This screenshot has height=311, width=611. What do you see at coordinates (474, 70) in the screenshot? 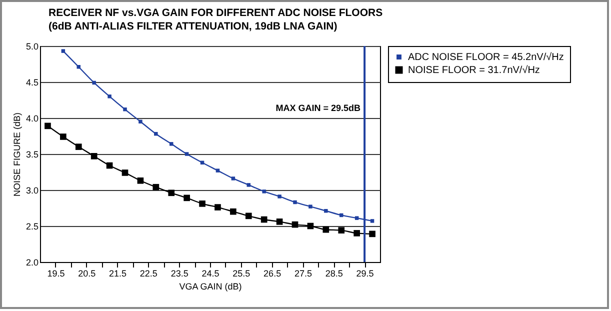
I see `legend-label: NOISE FLOOR = 31.7nV/√Hz` at bounding box center [474, 70].